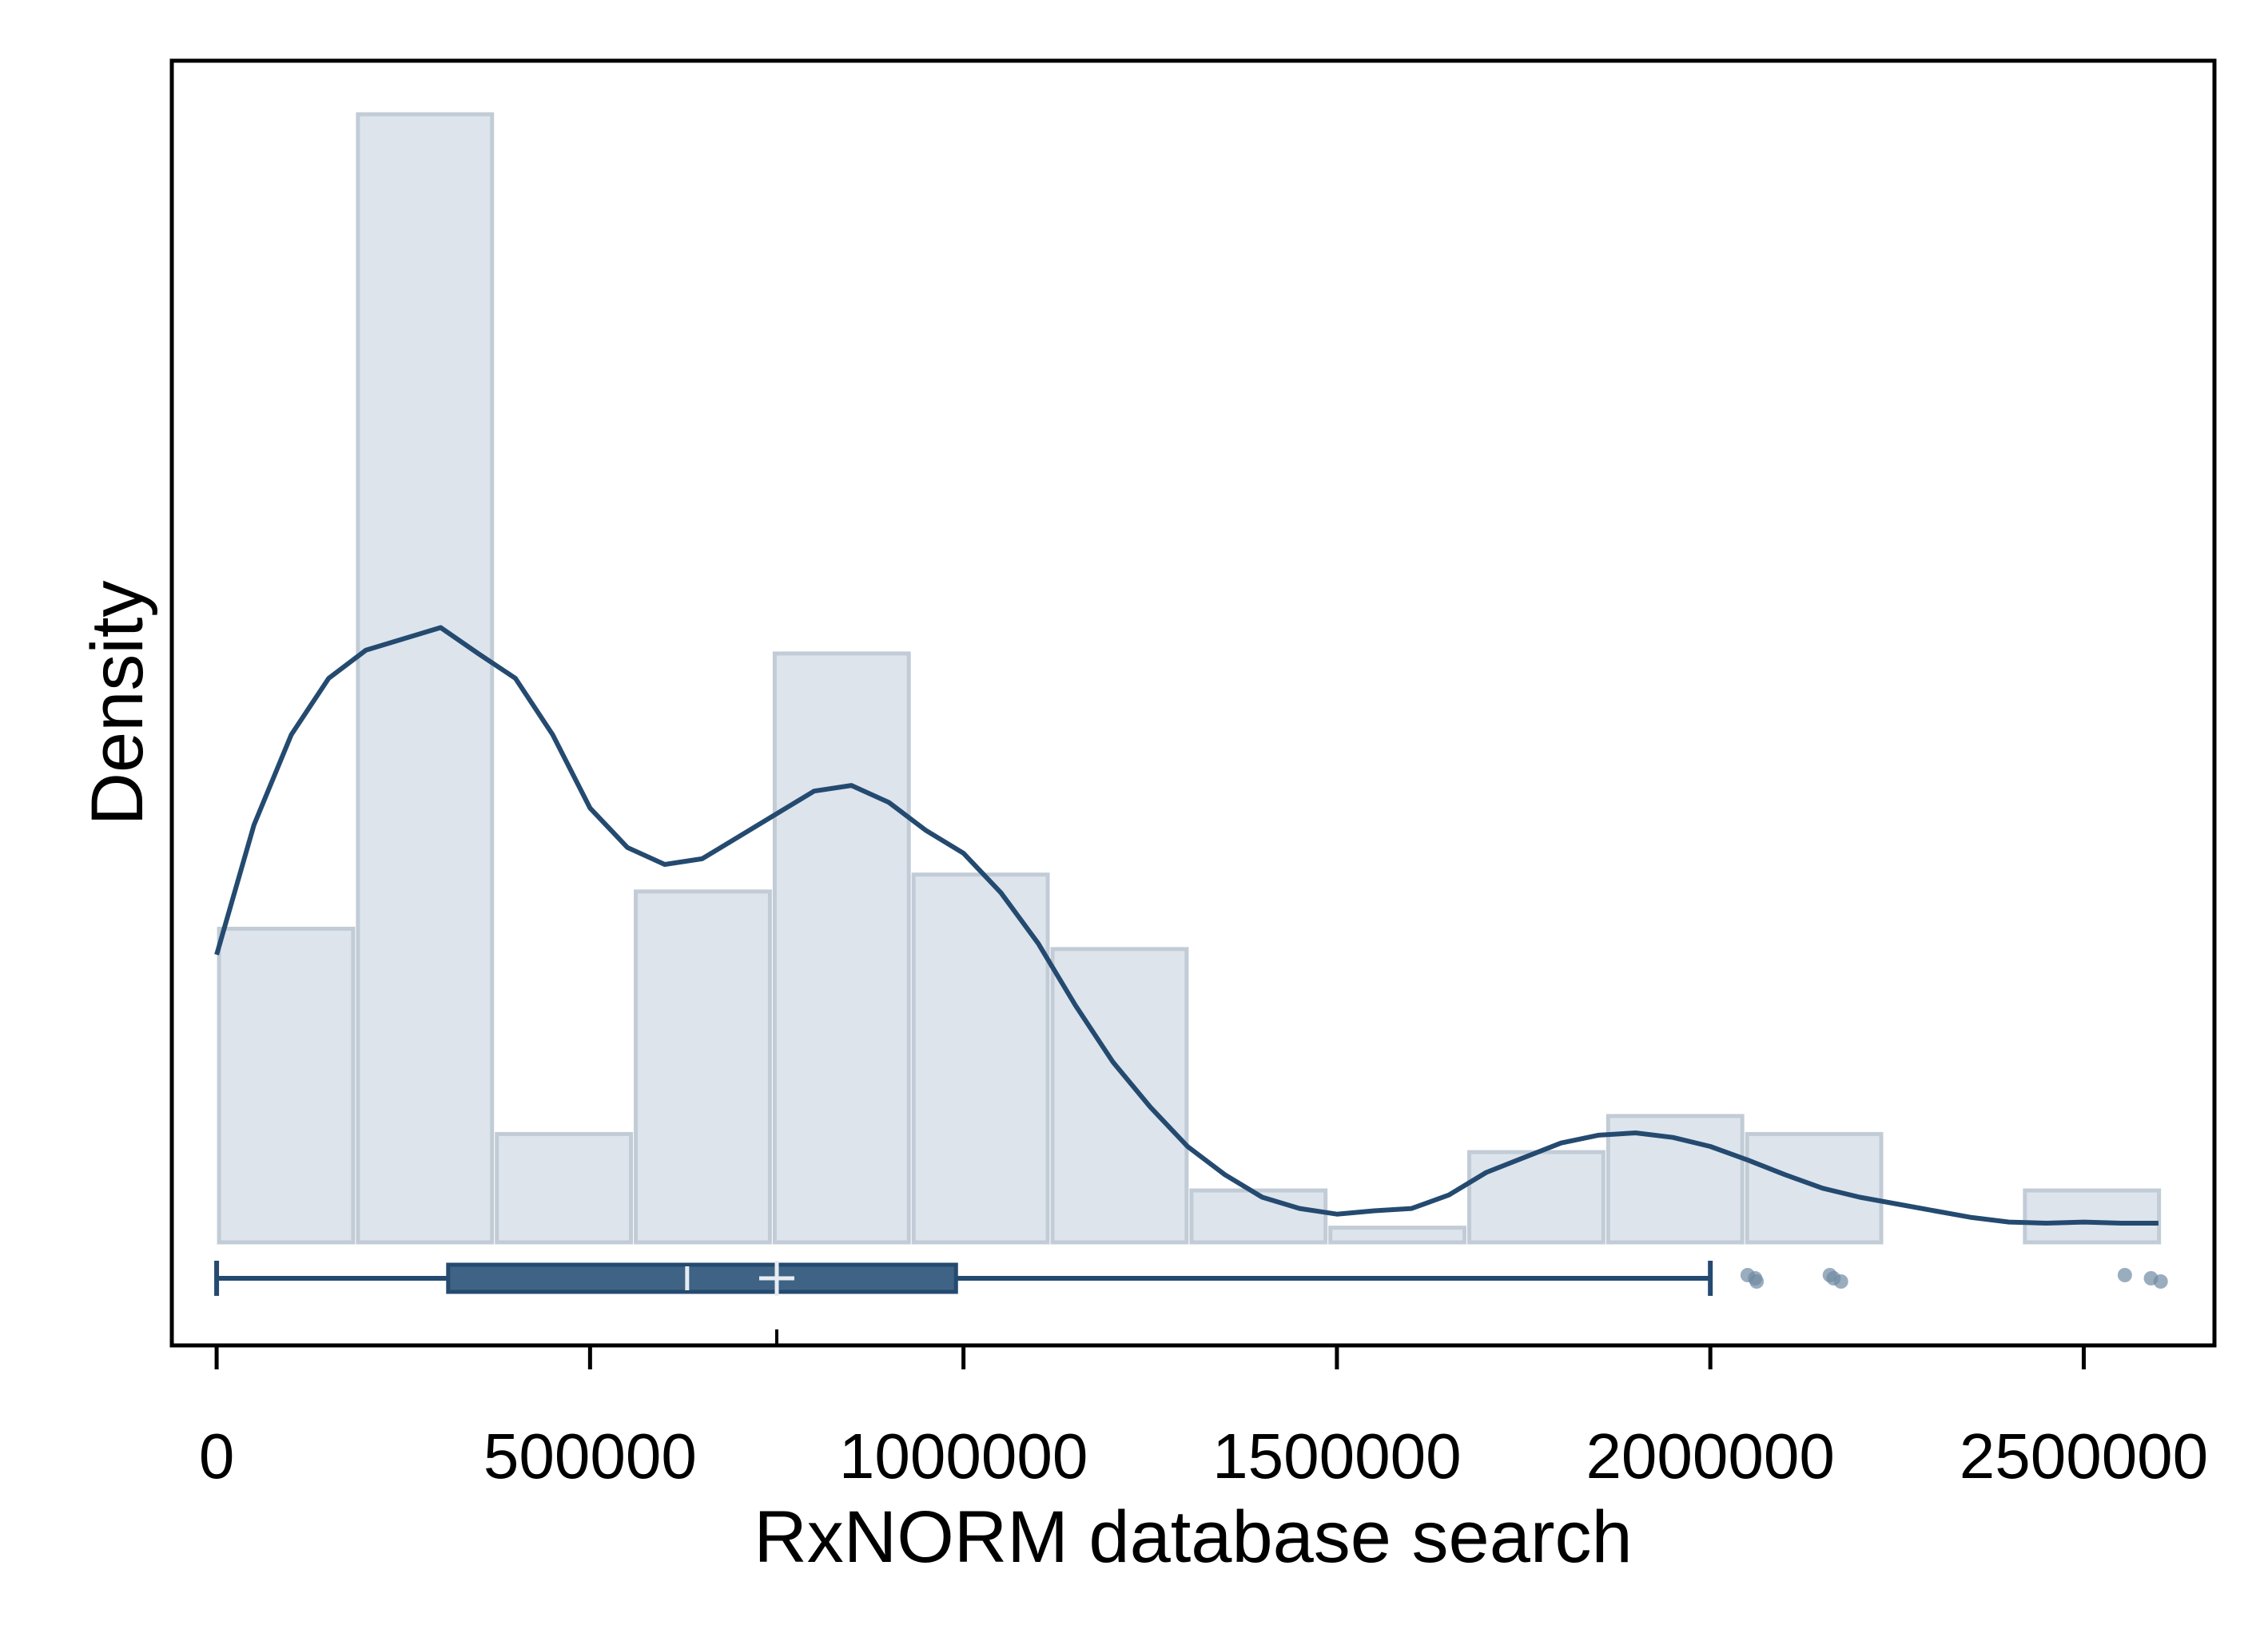 The image size is (2268, 1649). What do you see at coordinates (2084, 1456) in the screenshot?
I see `x-tick-label-5: 2500000` at bounding box center [2084, 1456].